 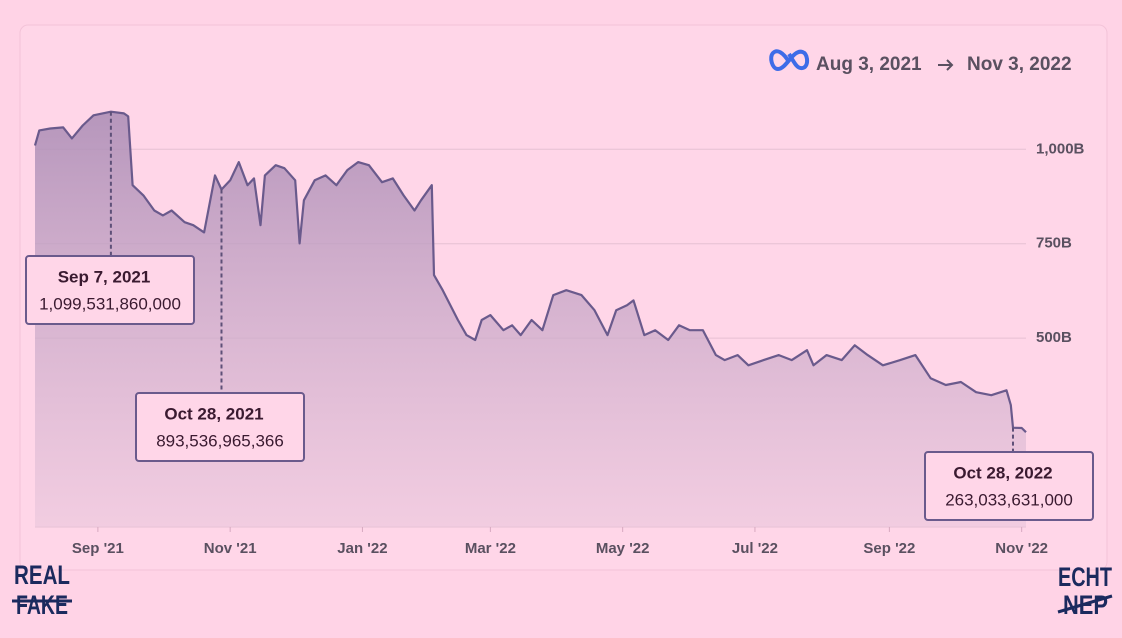 I want to click on x-tick-label: Nov '22, so click(x=1021, y=548).